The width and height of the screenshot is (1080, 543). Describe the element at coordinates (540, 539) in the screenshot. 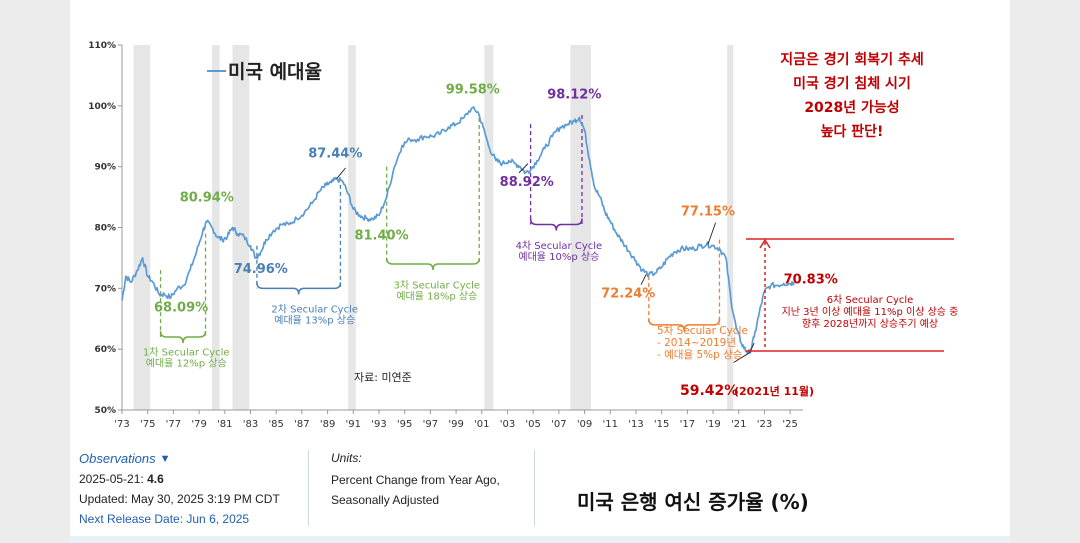

I see `footer-band` at that location.